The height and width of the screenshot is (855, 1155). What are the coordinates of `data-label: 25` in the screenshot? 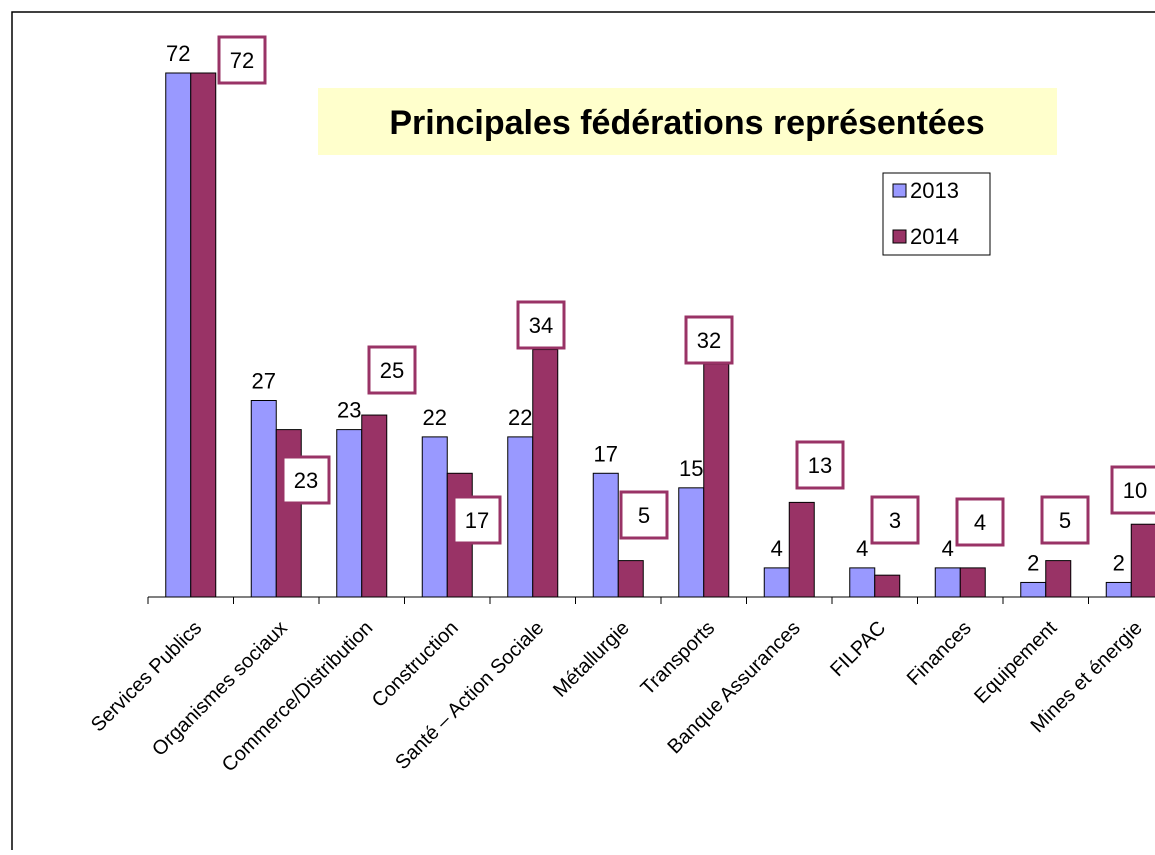 It's located at (392, 370).